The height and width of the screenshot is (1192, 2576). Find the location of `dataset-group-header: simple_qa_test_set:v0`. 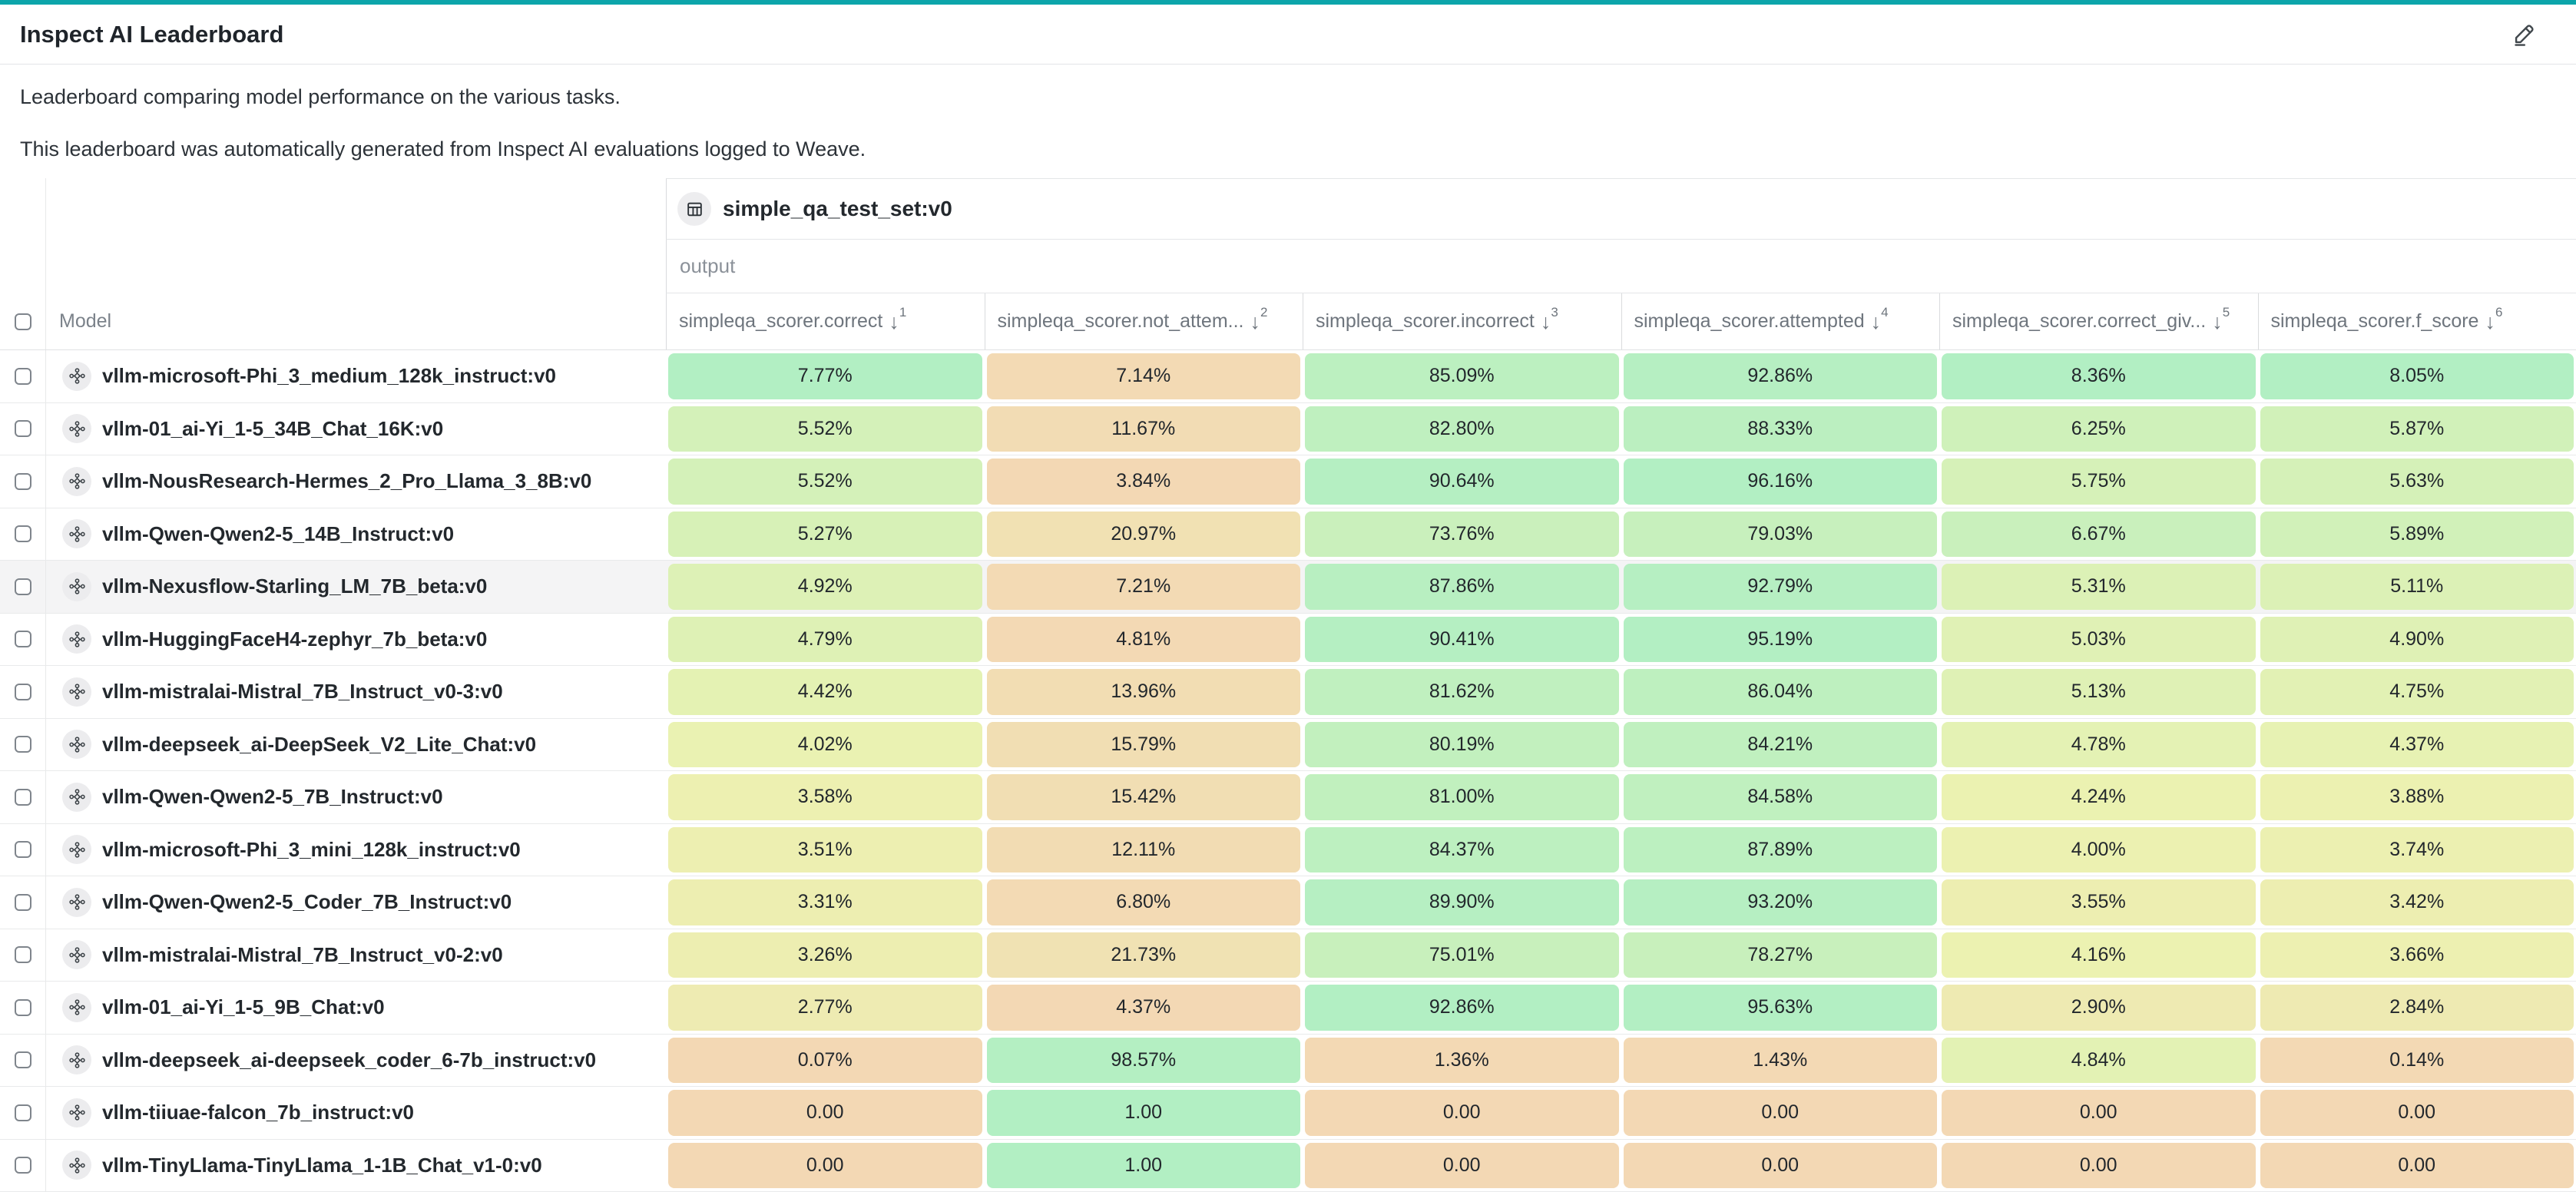

dataset-group-header: simple_qa_test_set:v0 is located at coordinates (1621, 209).